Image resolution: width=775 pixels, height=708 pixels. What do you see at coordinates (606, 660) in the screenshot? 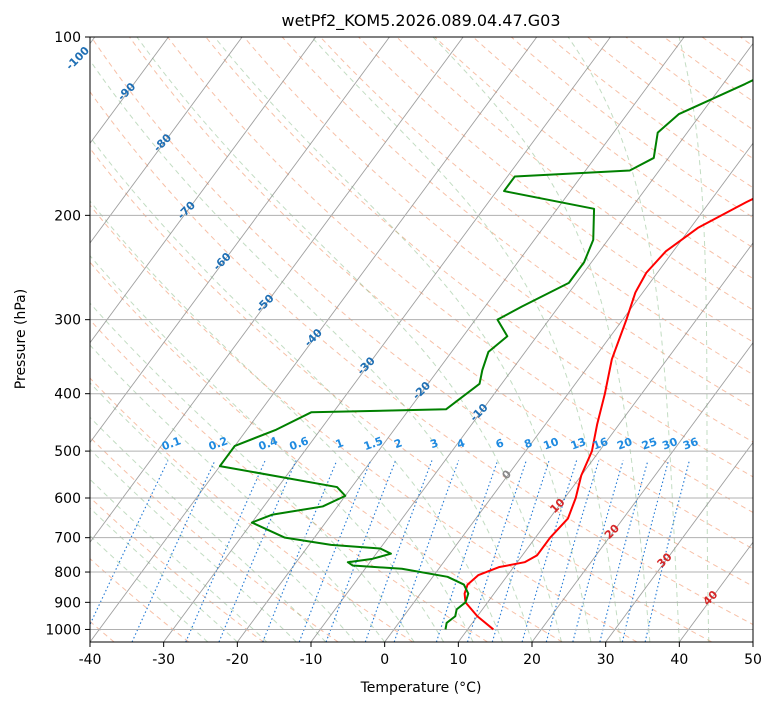
I see `x-tick-label: 30` at bounding box center [606, 660].